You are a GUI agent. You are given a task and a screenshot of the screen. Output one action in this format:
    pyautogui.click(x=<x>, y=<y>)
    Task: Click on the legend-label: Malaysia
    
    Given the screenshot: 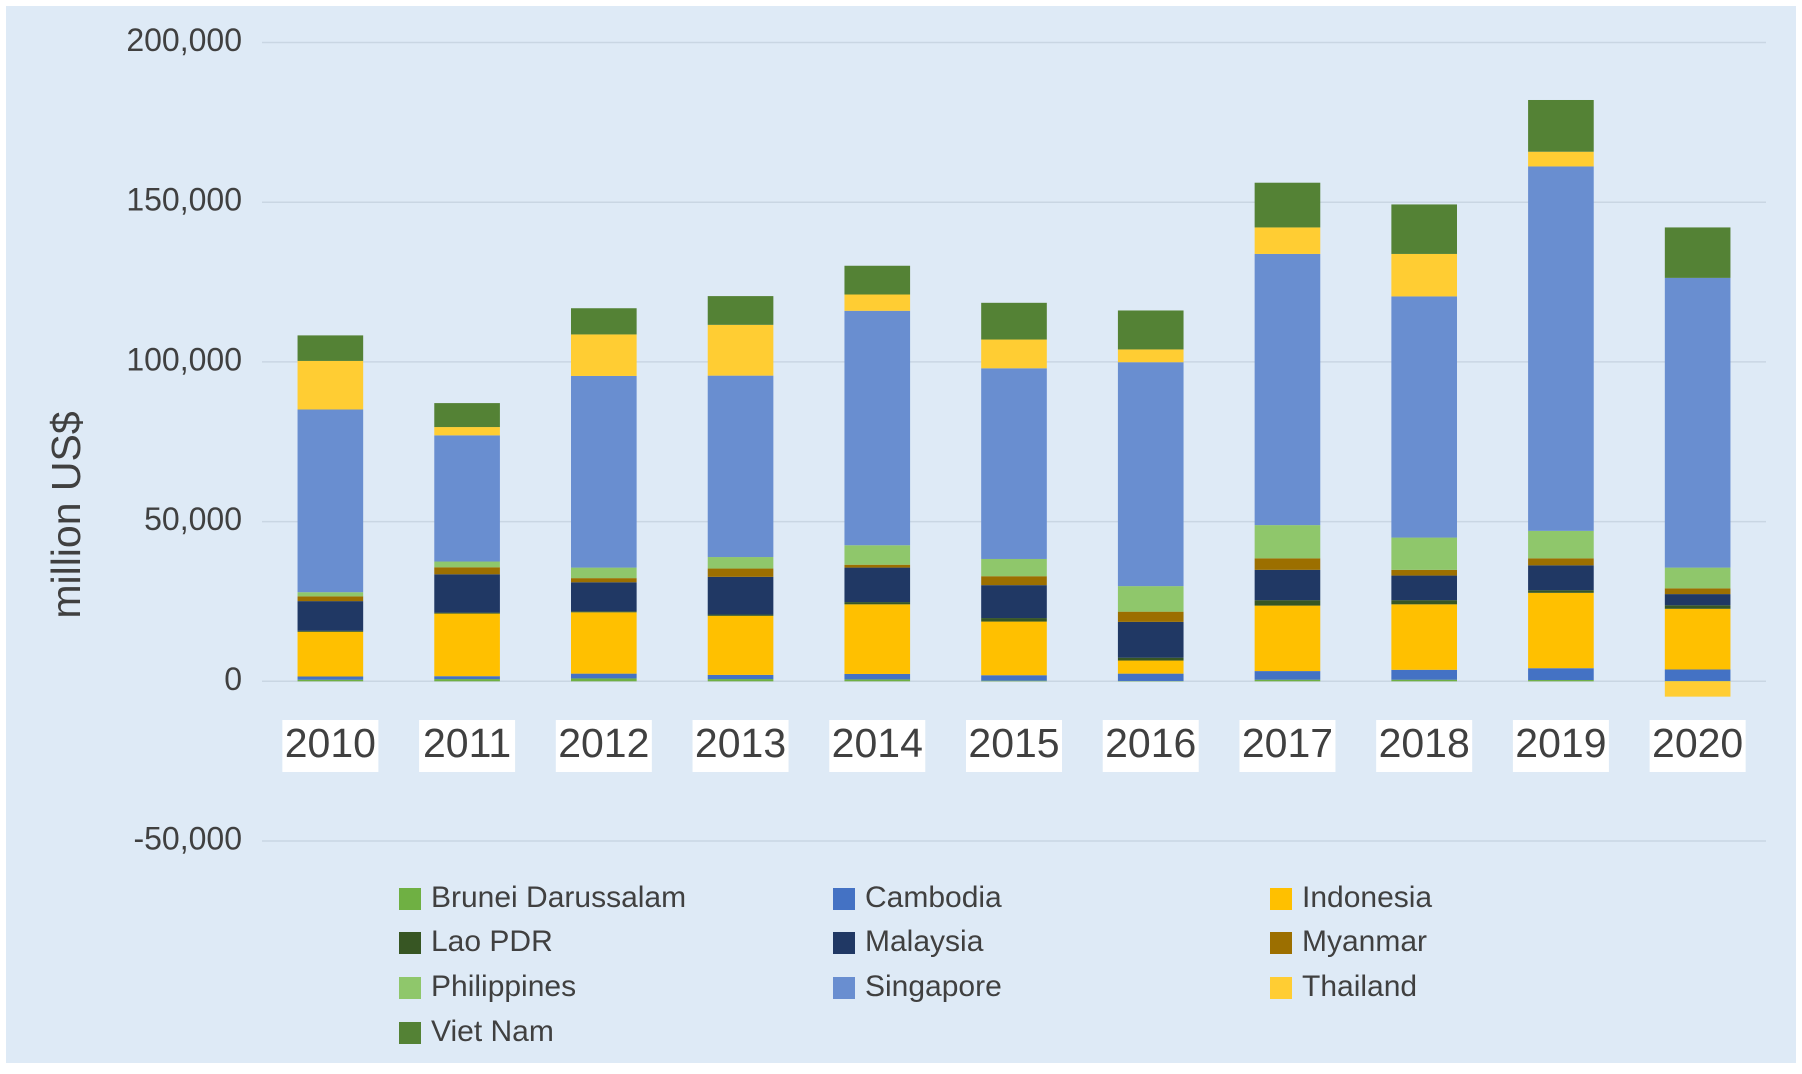 What is the action you would take?
    pyautogui.click(x=924, y=941)
    